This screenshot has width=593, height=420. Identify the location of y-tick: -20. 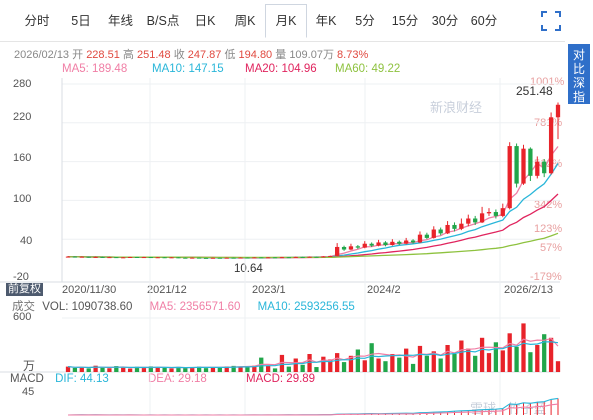
(21, 277).